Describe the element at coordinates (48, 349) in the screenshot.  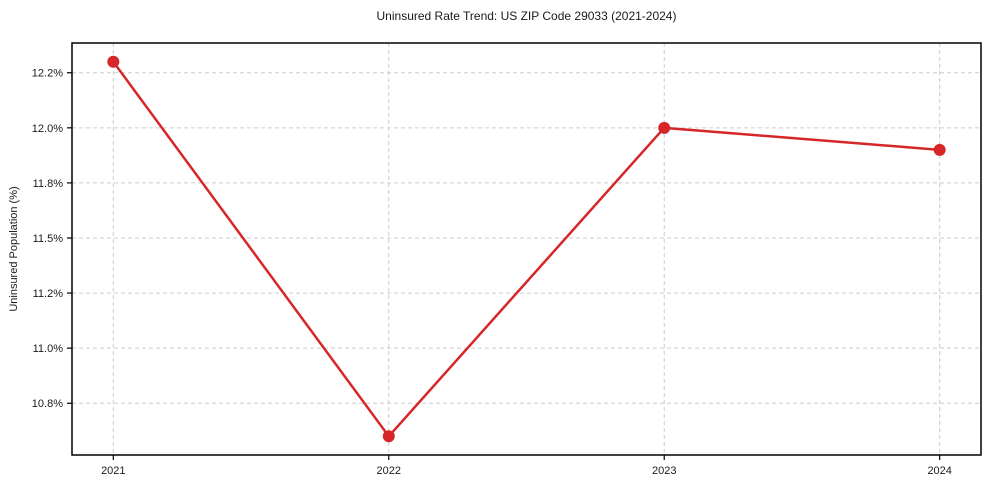
I see `y-tick-label: 11.0%` at that location.